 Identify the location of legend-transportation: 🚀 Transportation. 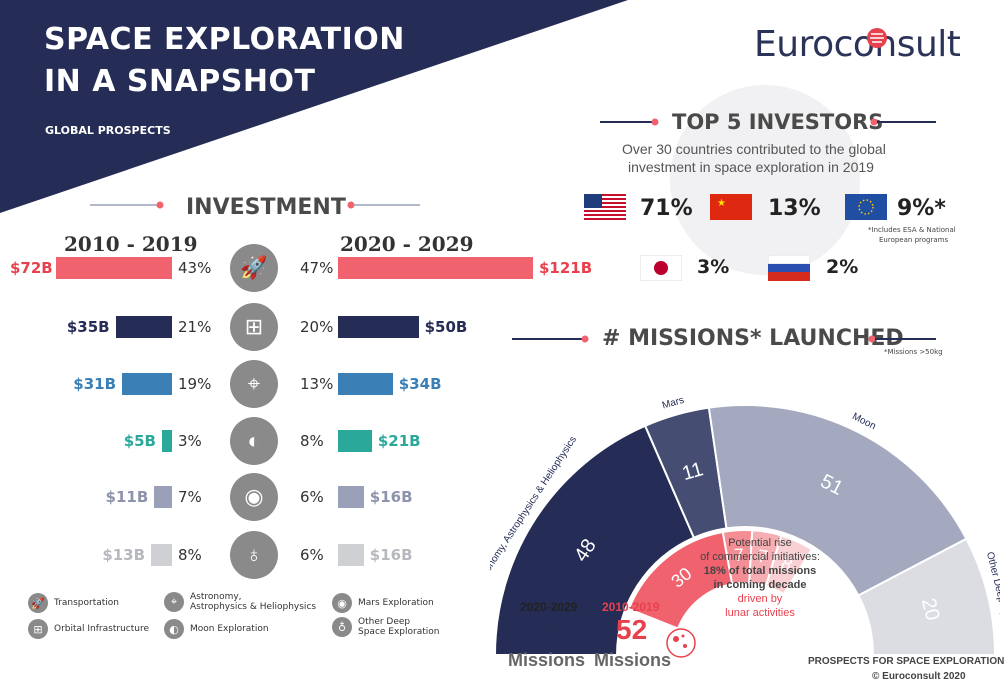
(73, 603).